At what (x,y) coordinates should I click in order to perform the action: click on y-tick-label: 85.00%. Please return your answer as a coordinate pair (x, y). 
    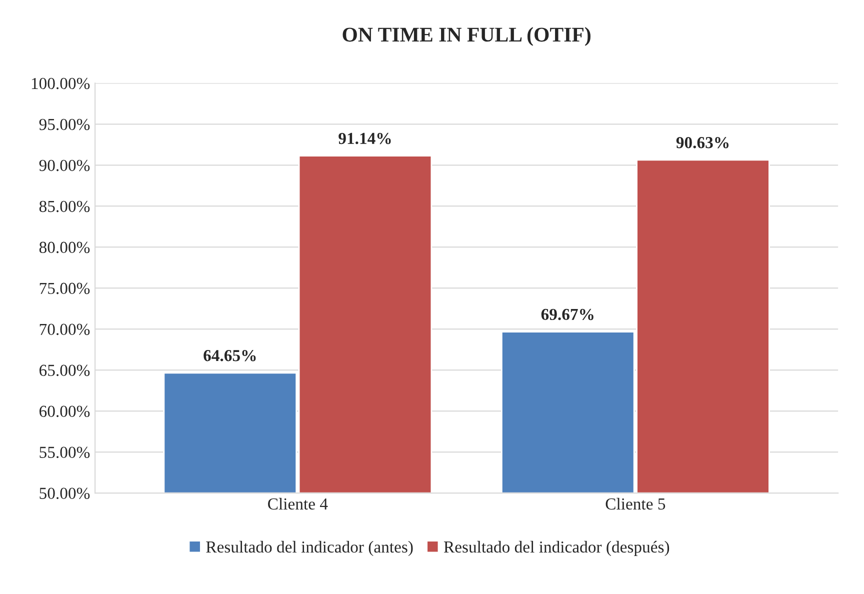
    Looking at the image, I should click on (64, 206).